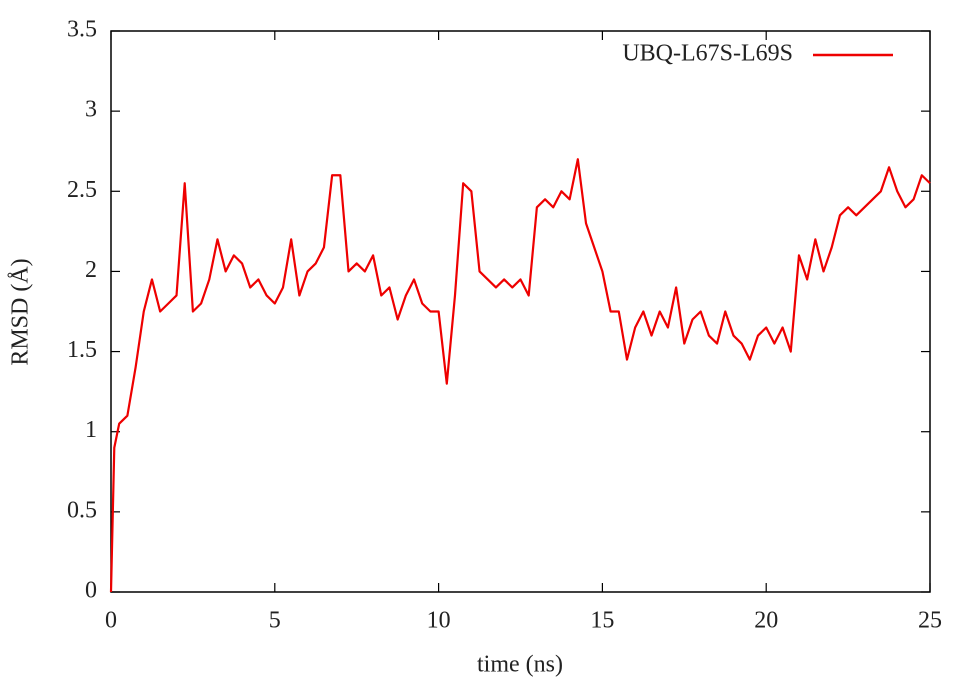  Describe the element at coordinates (930, 621) in the screenshot. I see `x-tick-label: 25` at that location.